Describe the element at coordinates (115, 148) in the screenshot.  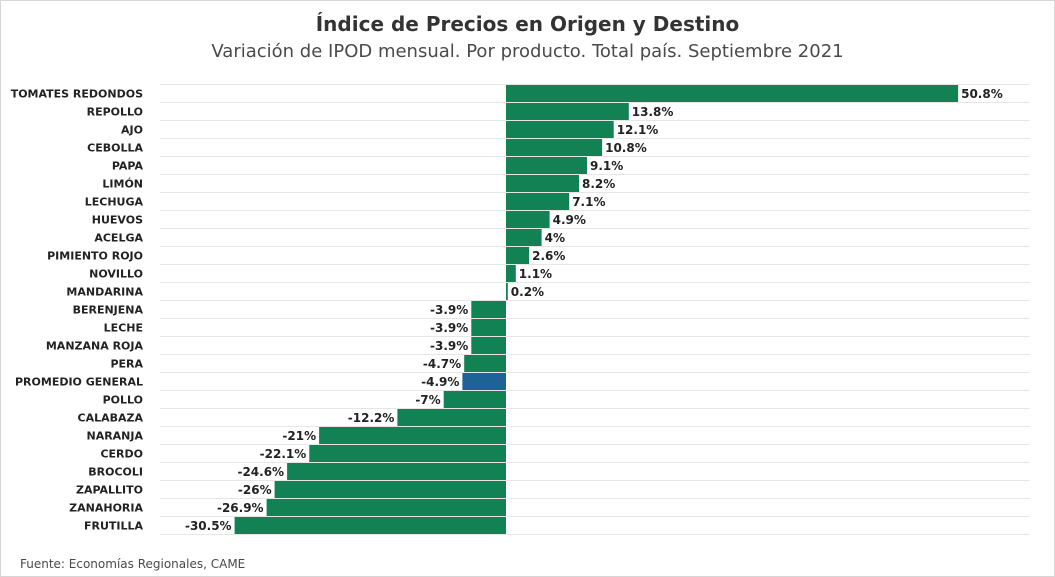
I see `category-label: CEBOLLA` at that location.